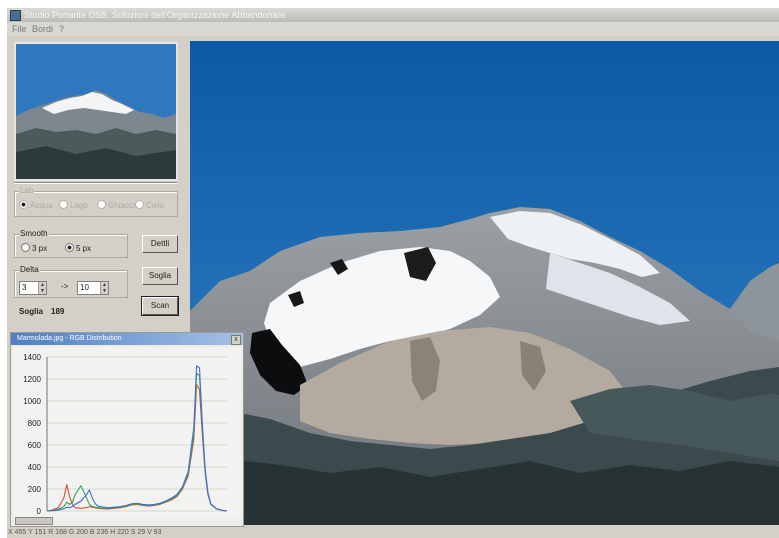 The height and width of the screenshot is (538, 779). I want to click on menu-file: File, so click(19, 29).